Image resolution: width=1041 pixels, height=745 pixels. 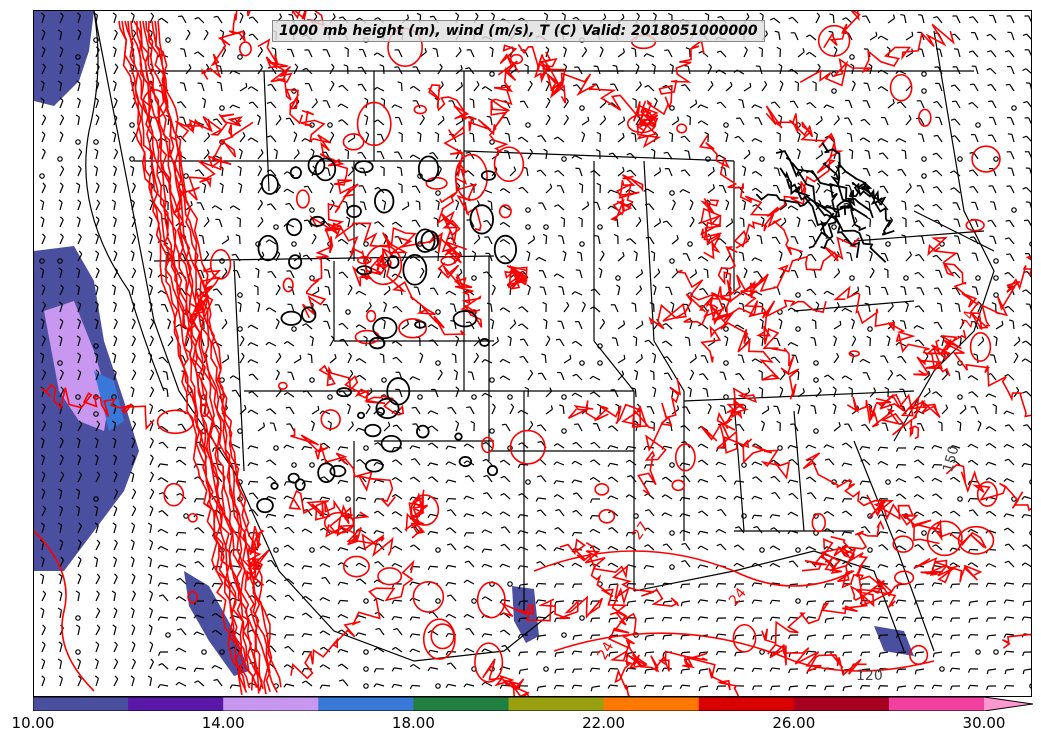 What do you see at coordinates (295, 262) in the screenshot?
I see `height-contour-loop` at bounding box center [295, 262].